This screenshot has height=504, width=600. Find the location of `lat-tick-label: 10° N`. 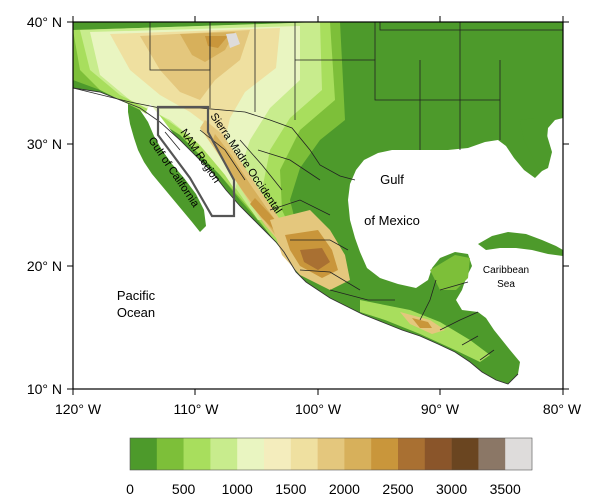

lat-tick-label: 10° N is located at coordinates (44, 389).